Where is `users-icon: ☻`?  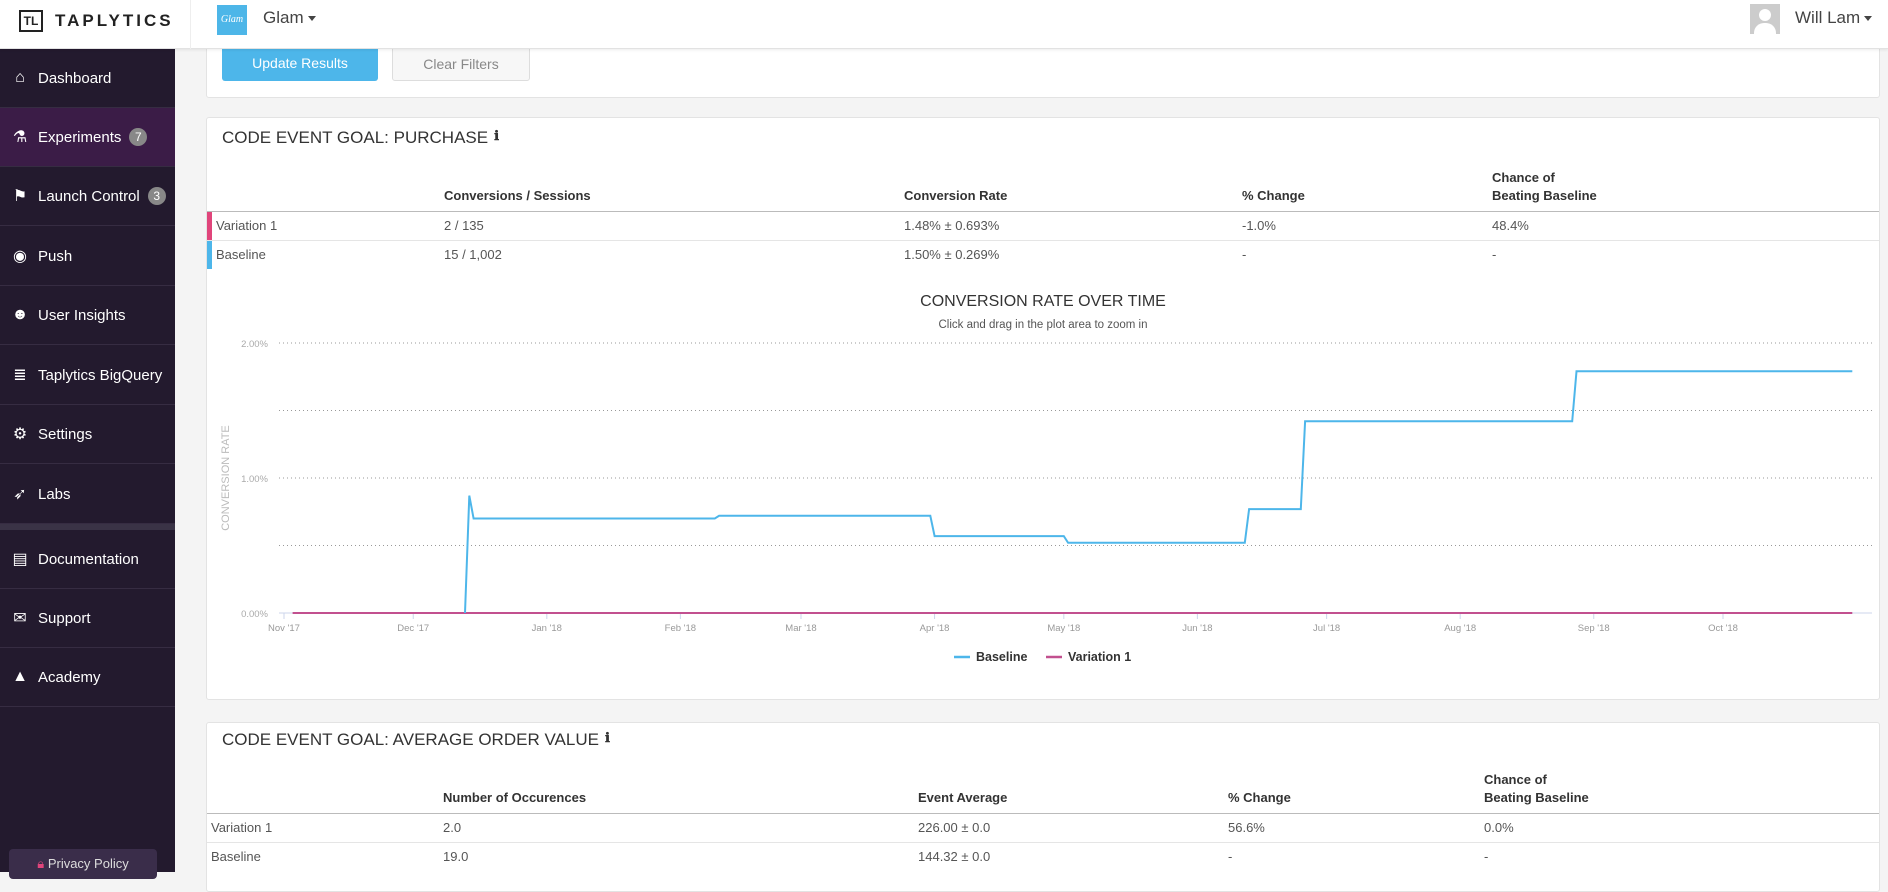 users-icon: ☻ is located at coordinates (20, 314).